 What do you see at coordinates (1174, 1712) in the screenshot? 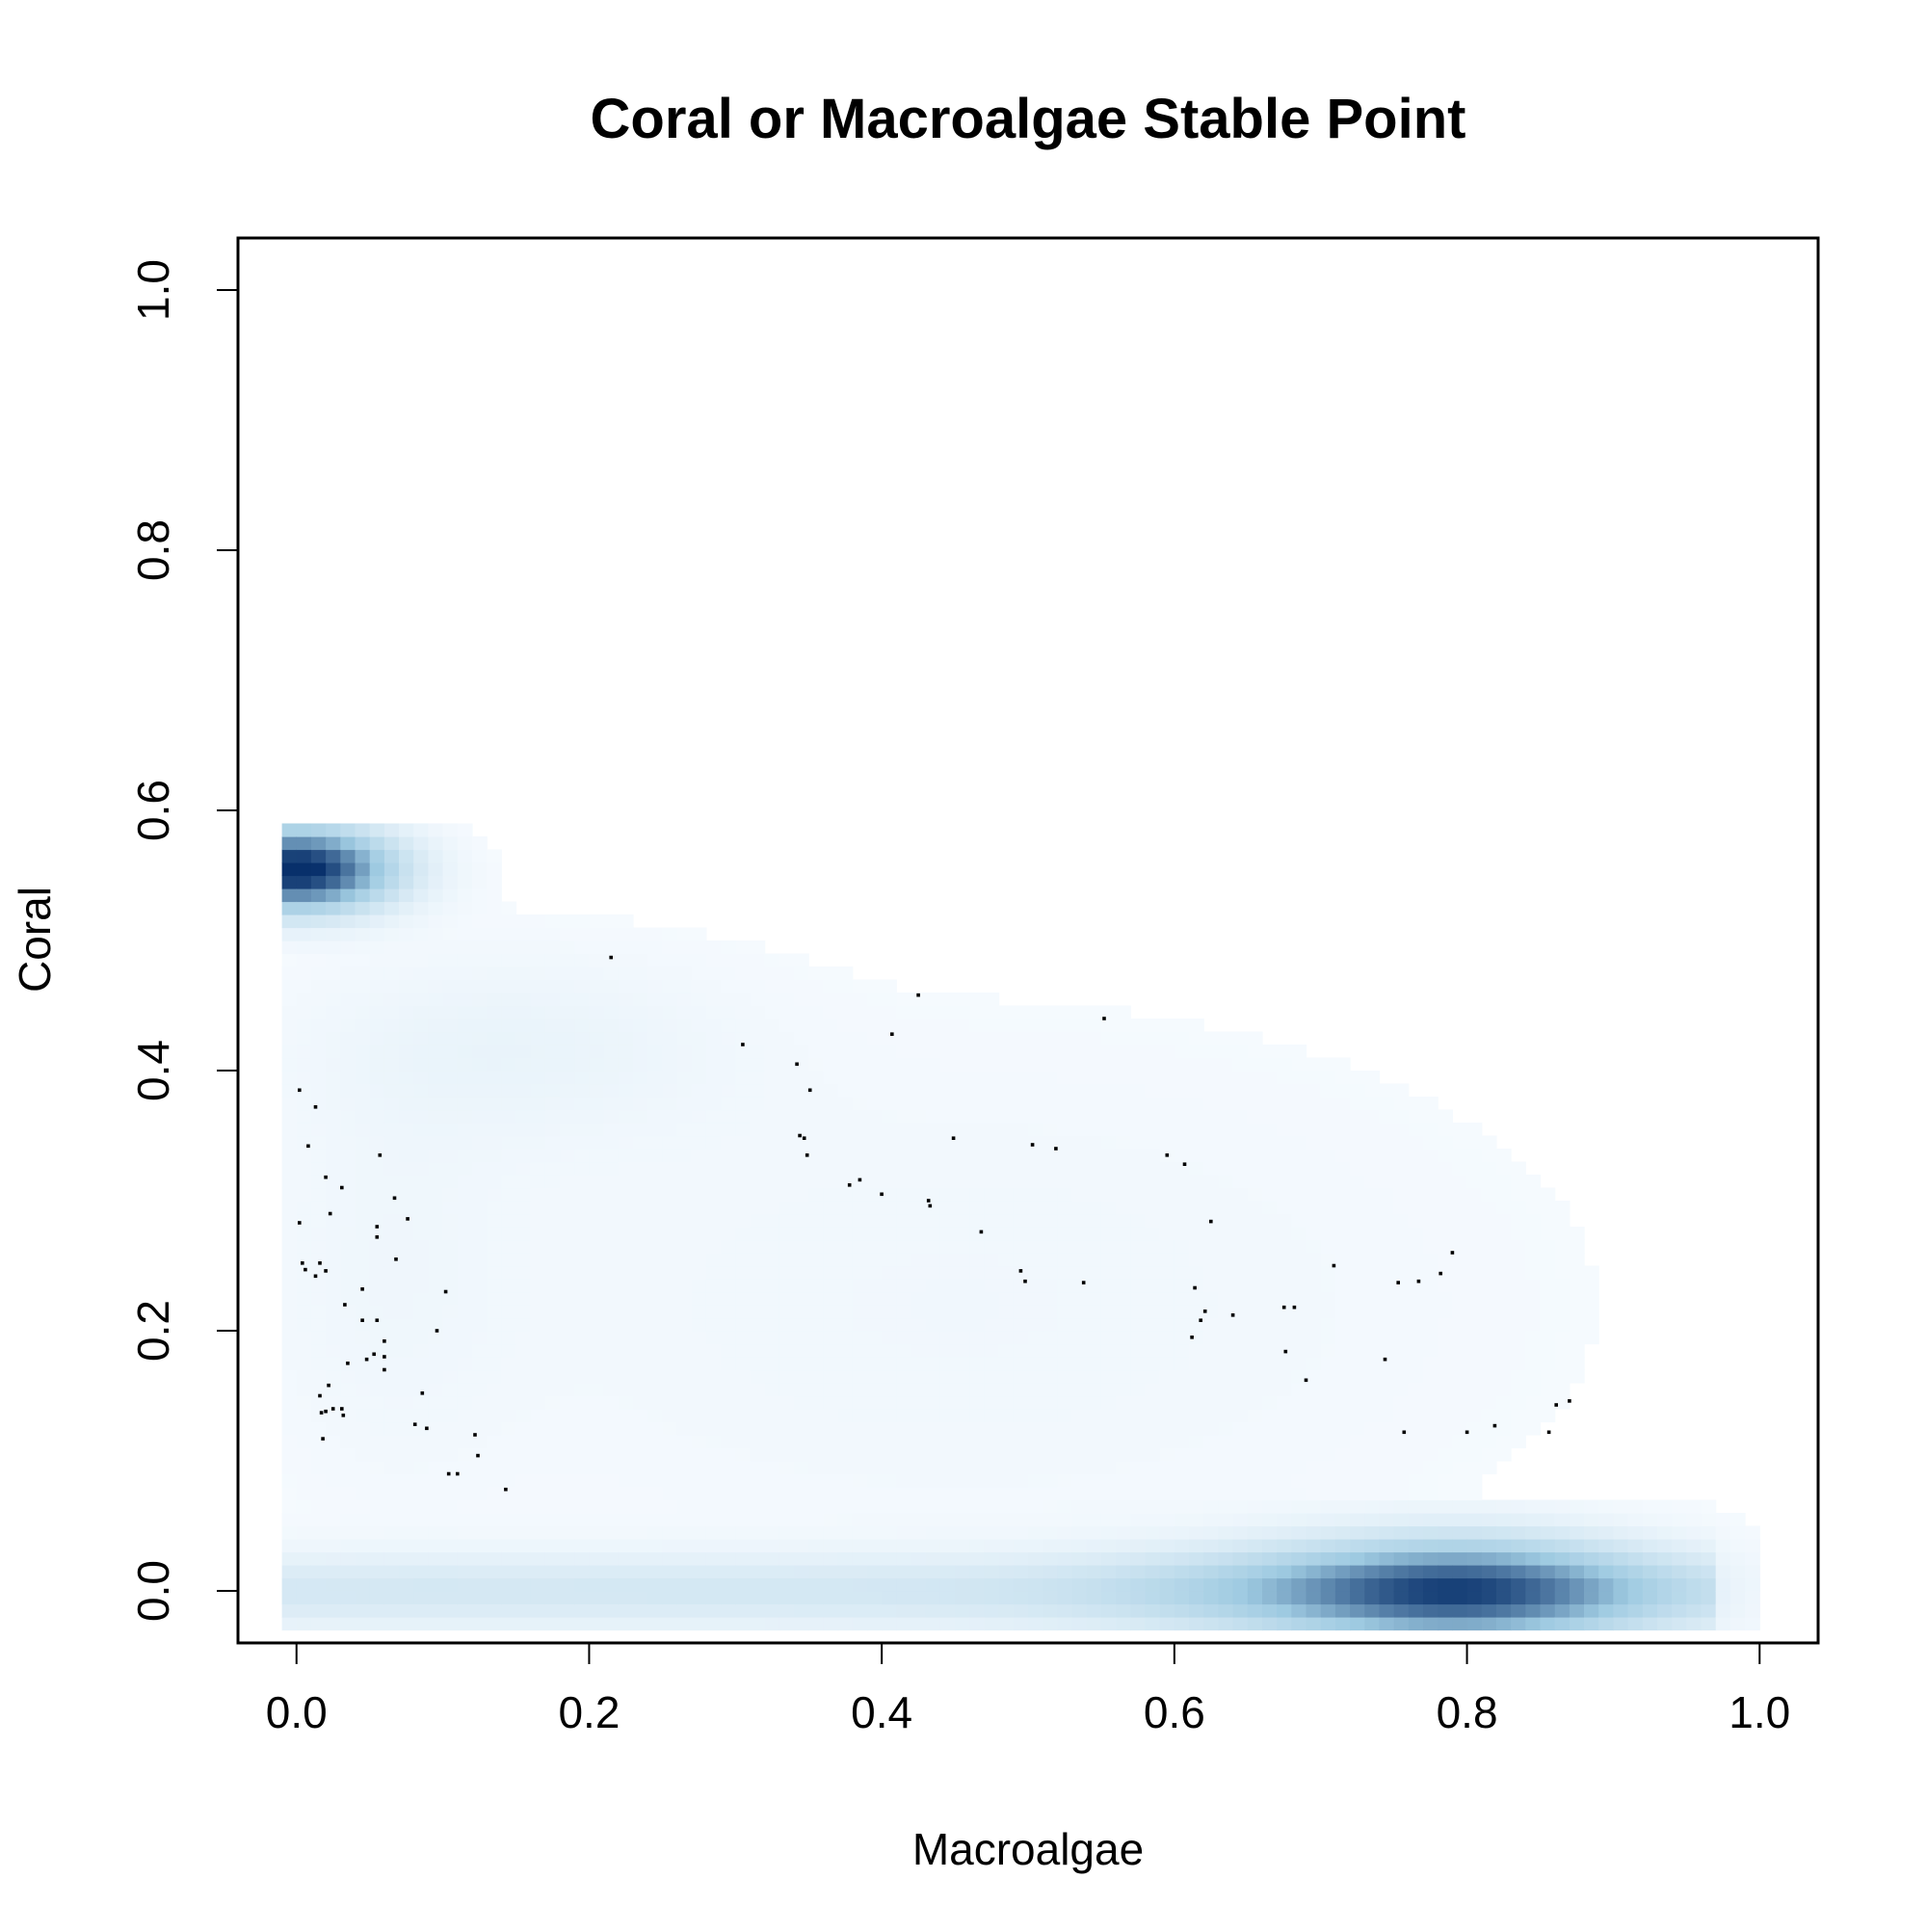
I see `x-tick-label: 0.6` at bounding box center [1174, 1712].